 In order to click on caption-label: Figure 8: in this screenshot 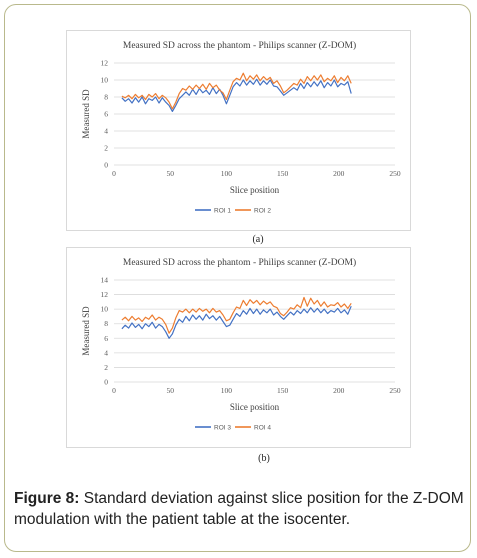, I will do `click(47, 498)`.